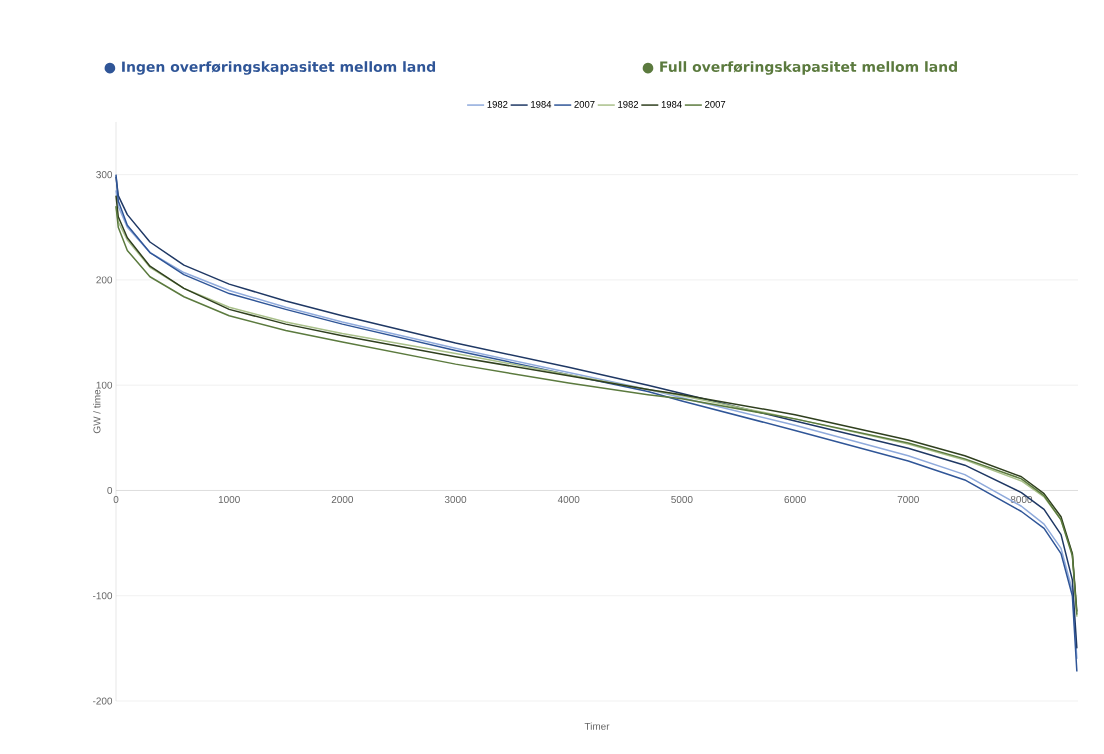  I want to click on x-tick-label: 5000, so click(682, 499).